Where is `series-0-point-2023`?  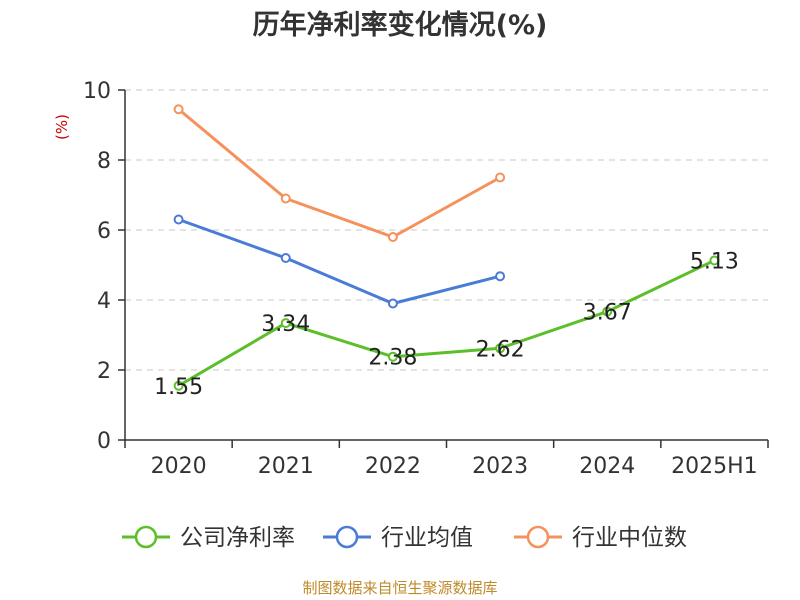 series-0-point-2023 is located at coordinates (500, 348).